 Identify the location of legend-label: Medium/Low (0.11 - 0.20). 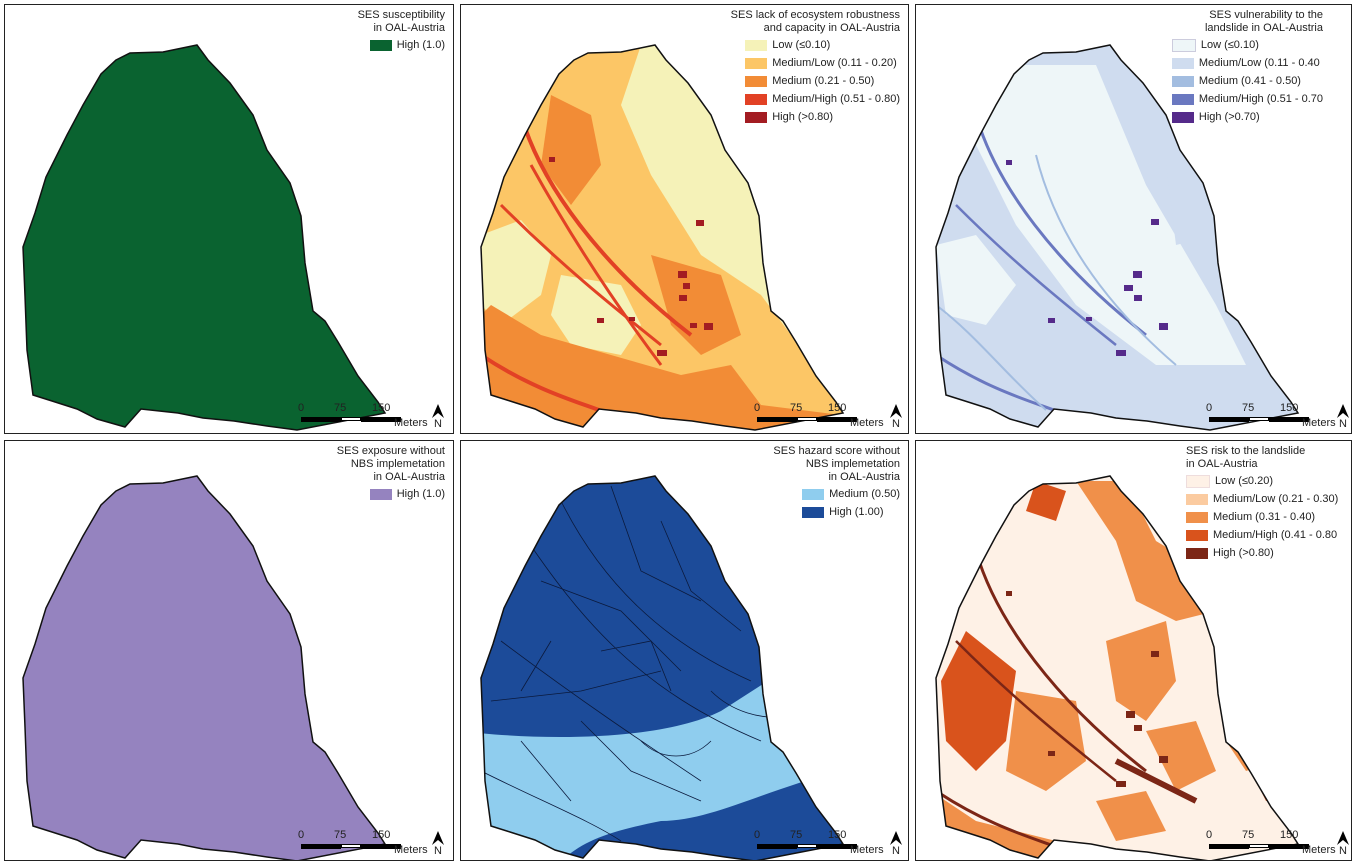
(834, 62).